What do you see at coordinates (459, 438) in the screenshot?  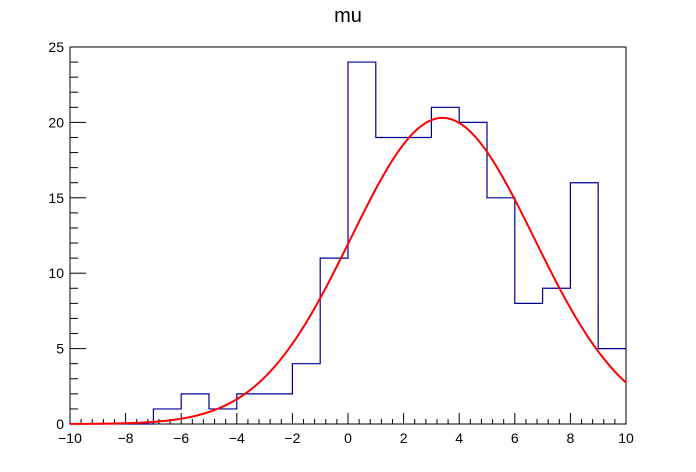 I see `x-tick-label: 4` at bounding box center [459, 438].